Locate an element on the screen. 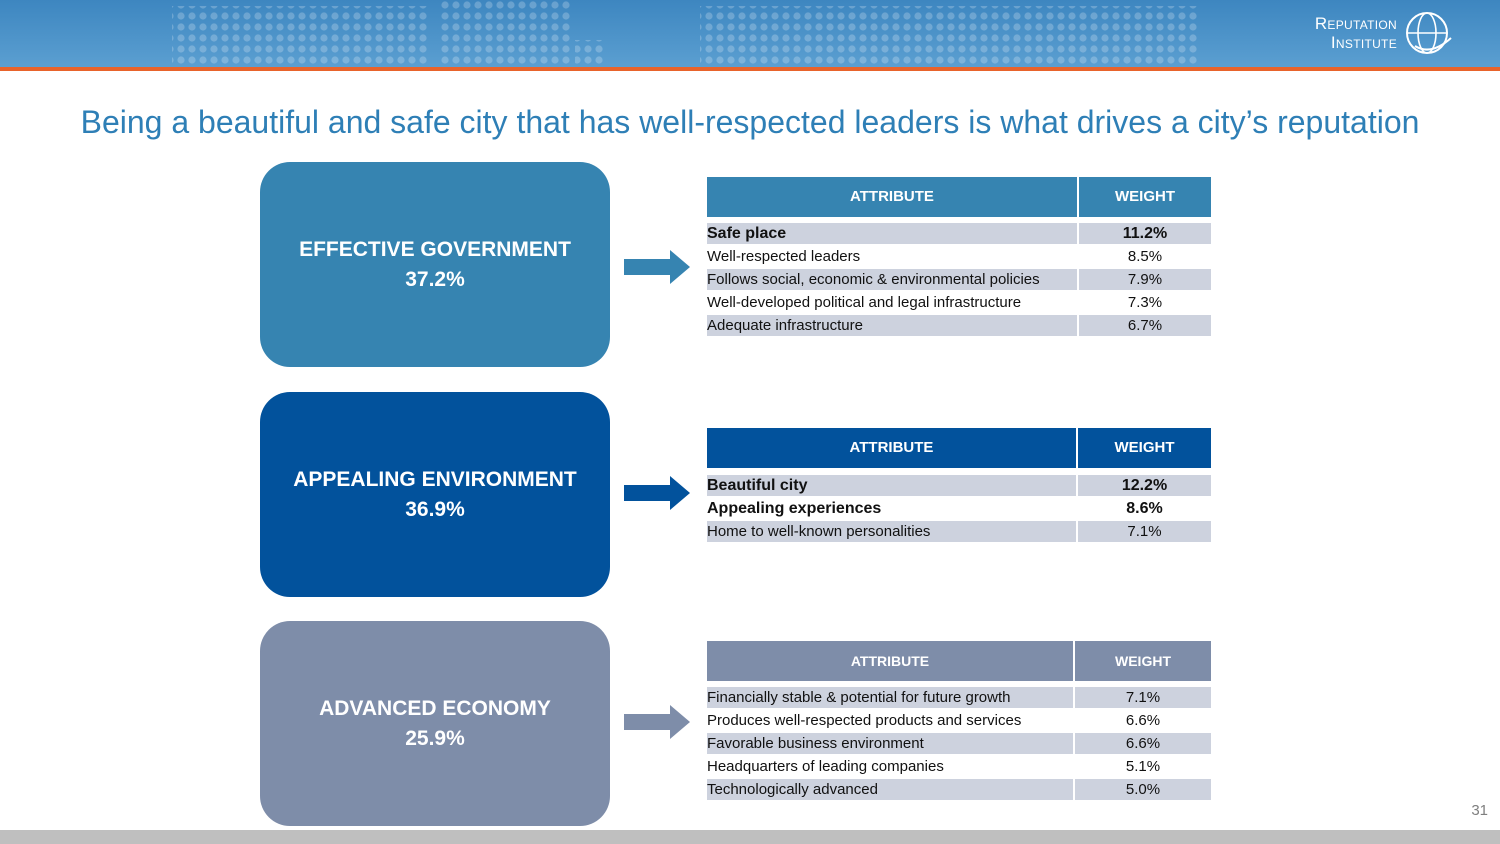 The image size is (1500, 844). table-row: Favorable business environment 6.6% is located at coordinates (959, 743).